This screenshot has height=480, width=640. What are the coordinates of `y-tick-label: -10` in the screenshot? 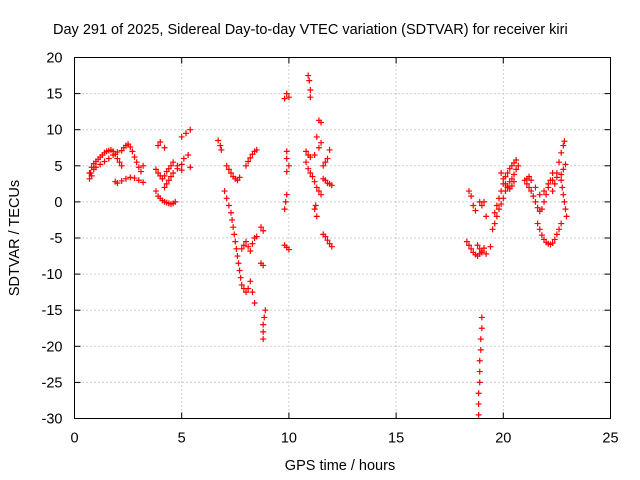 It's located at (52, 275).